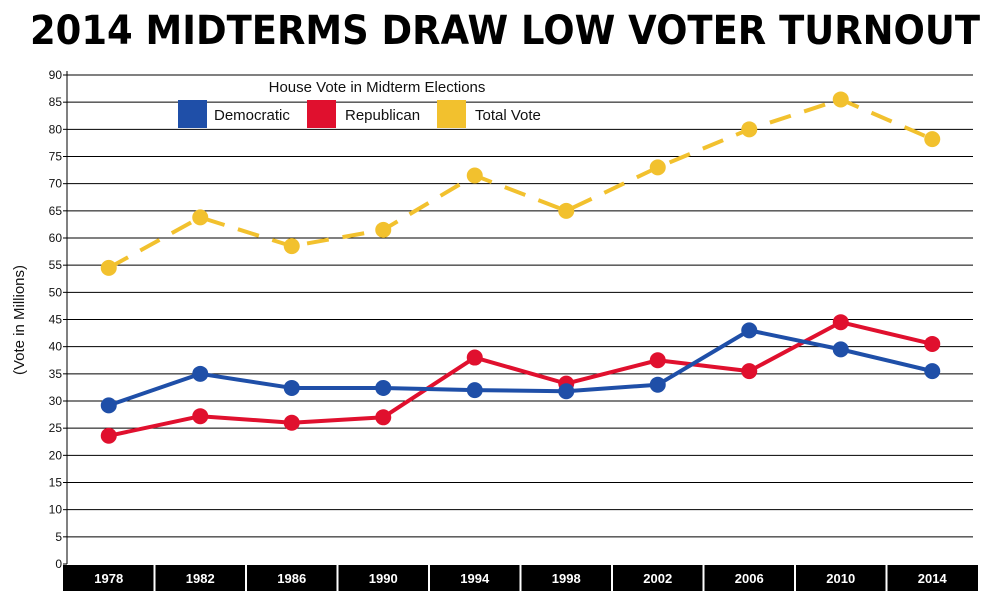 The image size is (997, 606). I want to click on y-axis: 0 5 10 15 20 25 30 35 40 45 50 55 60 65 70 75 80 85 90, so click(58, 319).